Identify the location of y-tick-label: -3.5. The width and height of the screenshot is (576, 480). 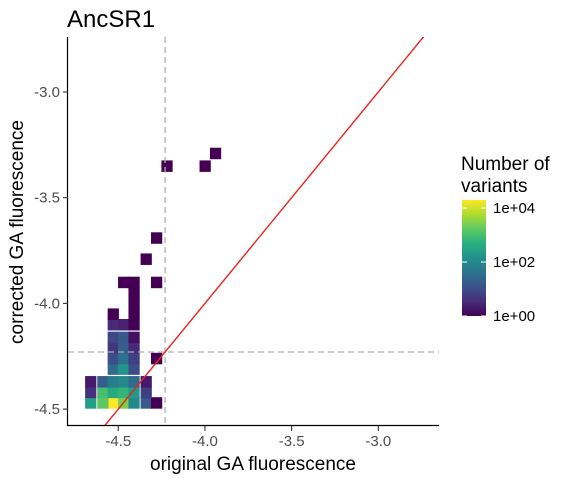
(47, 198).